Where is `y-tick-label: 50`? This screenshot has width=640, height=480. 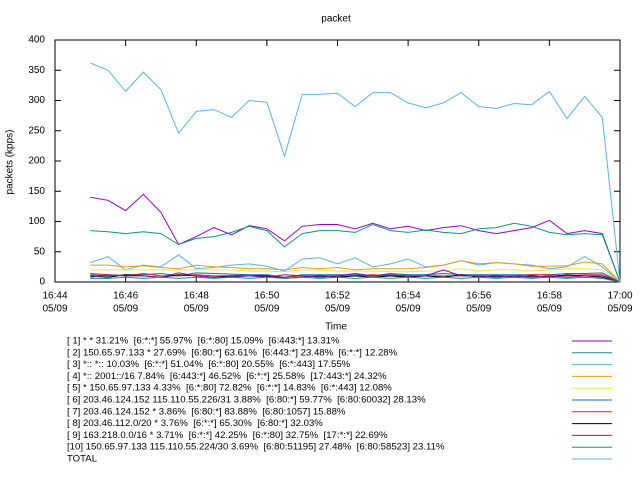
y-tick-label: 50 is located at coordinates (40, 251).